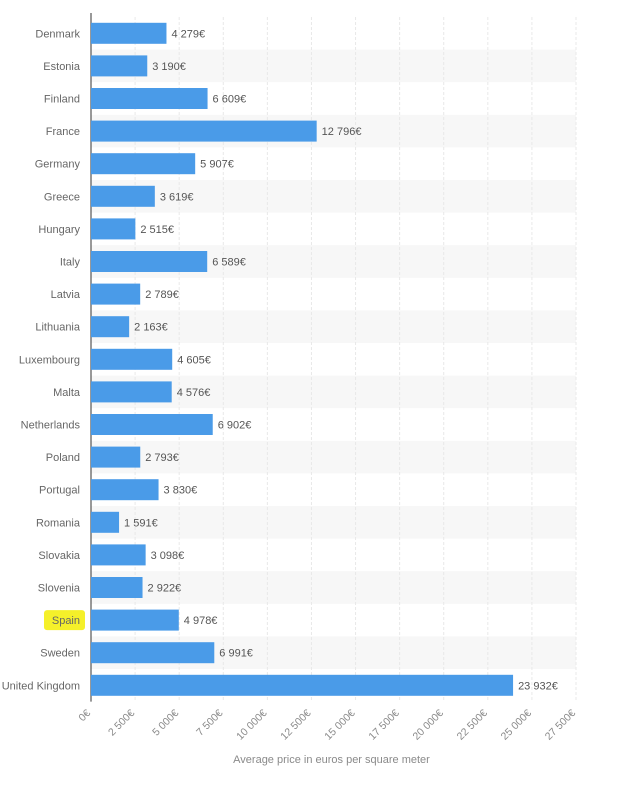 The image size is (643, 789). What do you see at coordinates (194, 393) in the screenshot?
I see `value-label: 4 576€` at bounding box center [194, 393].